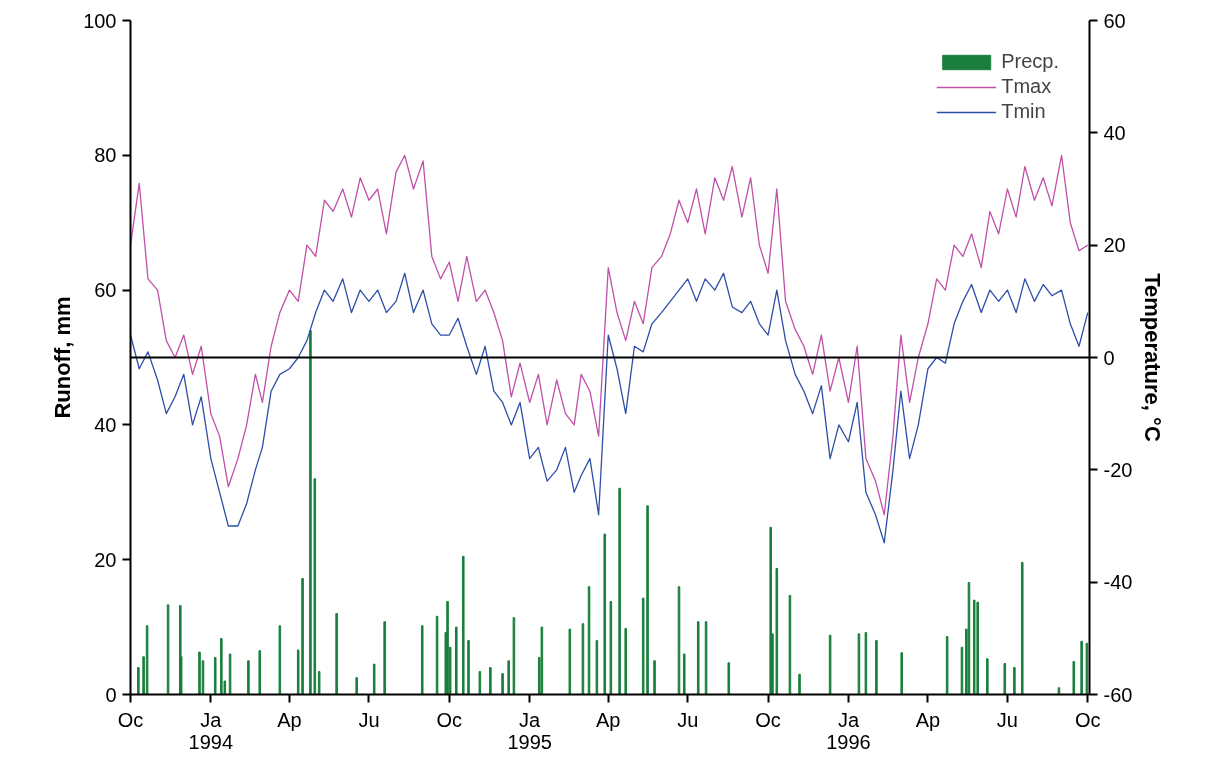  Describe the element at coordinates (1118, 582) in the screenshot. I see `y2-tick-label: -40` at that location.